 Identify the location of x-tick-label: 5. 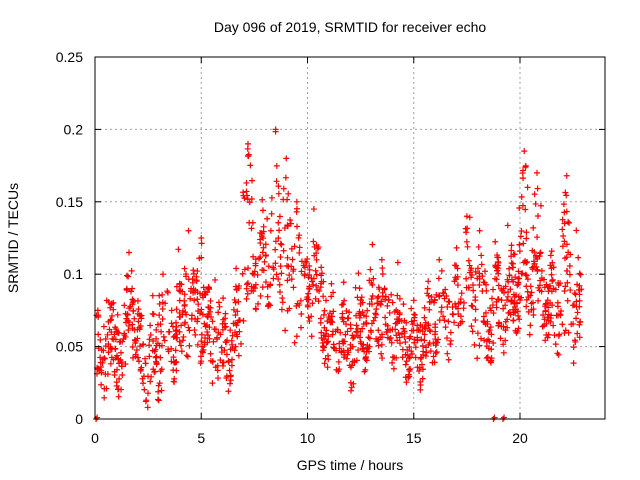
(201, 438).